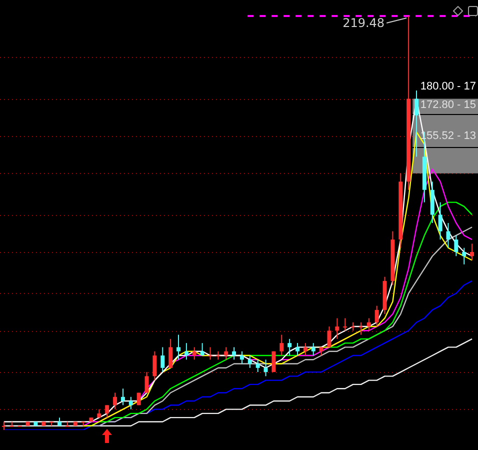 This screenshot has width=478, height=450. What do you see at coordinates (448, 86) in the screenshot?
I see `annotation: 180.00 - 17` at bounding box center [448, 86].